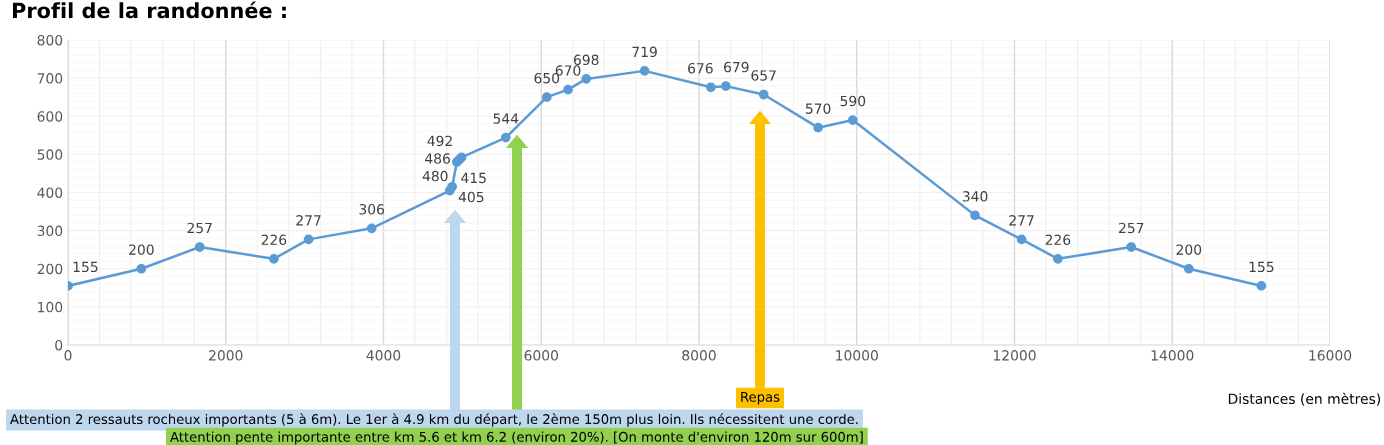  Describe the element at coordinates (541, 355) in the screenshot. I see `x-tick-label: 6000` at that location.